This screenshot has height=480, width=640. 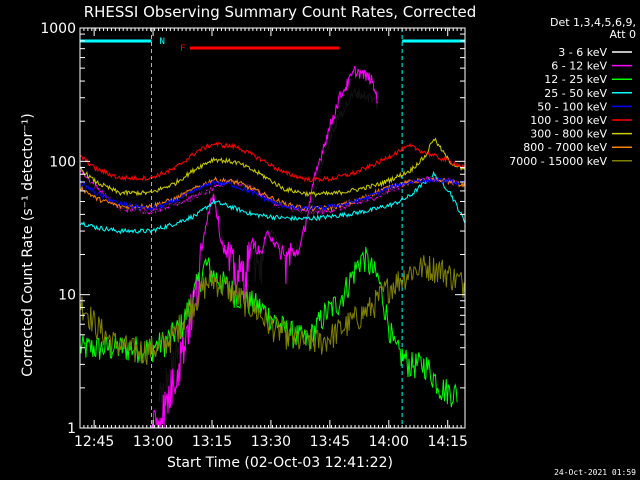 What do you see at coordinates (582, 52) in the screenshot?
I see `legend-entry-label: 3 - 6 keV` at bounding box center [582, 52].